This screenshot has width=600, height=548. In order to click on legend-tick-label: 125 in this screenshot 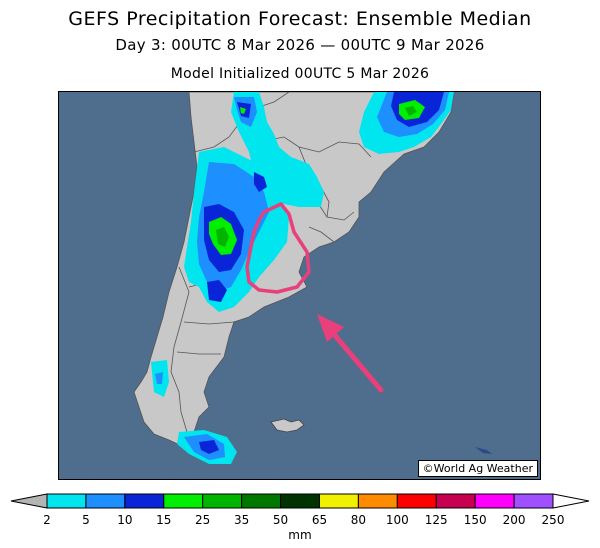, I will do `click(436, 520)`.